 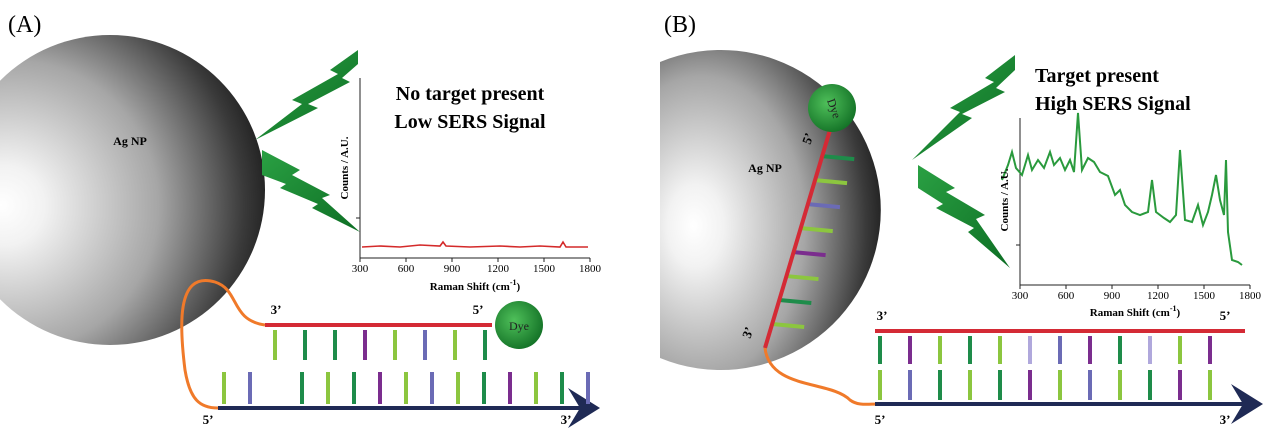 What do you see at coordinates (1097, 76) in the screenshot?
I see `title: Target present` at bounding box center [1097, 76].